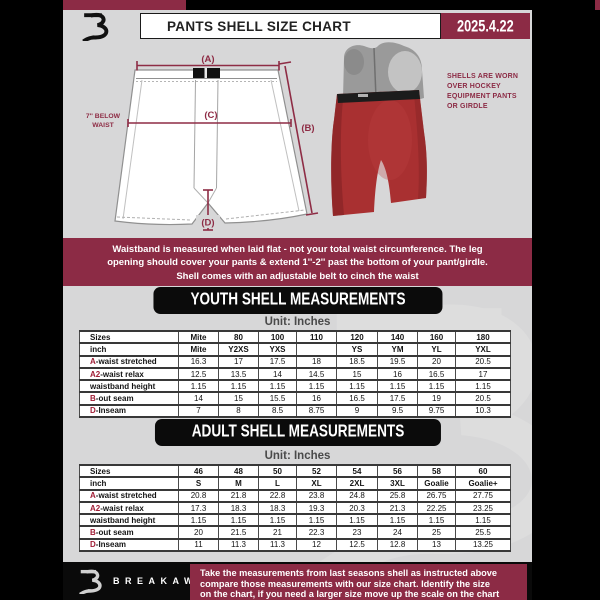 The width and height of the screenshot is (600, 600). Describe the element at coordinates (316, 337) in the screenshot. I see `table-cell: 110` at that location.